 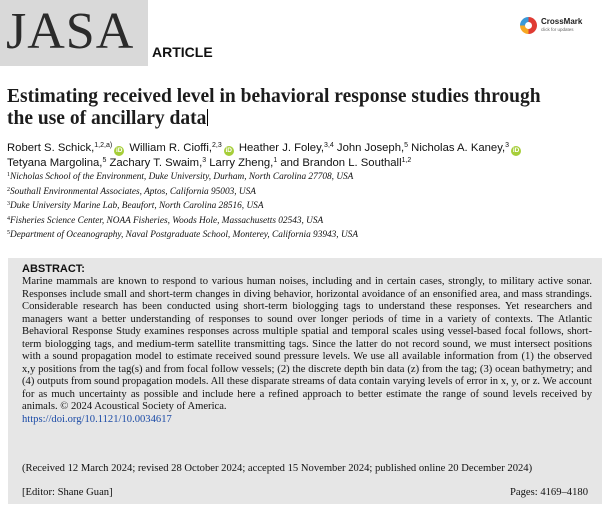 What do you see at coordinates (528, 25) in the screenshot?
I see `crossmark-icon` at bounding box center [528, 25].